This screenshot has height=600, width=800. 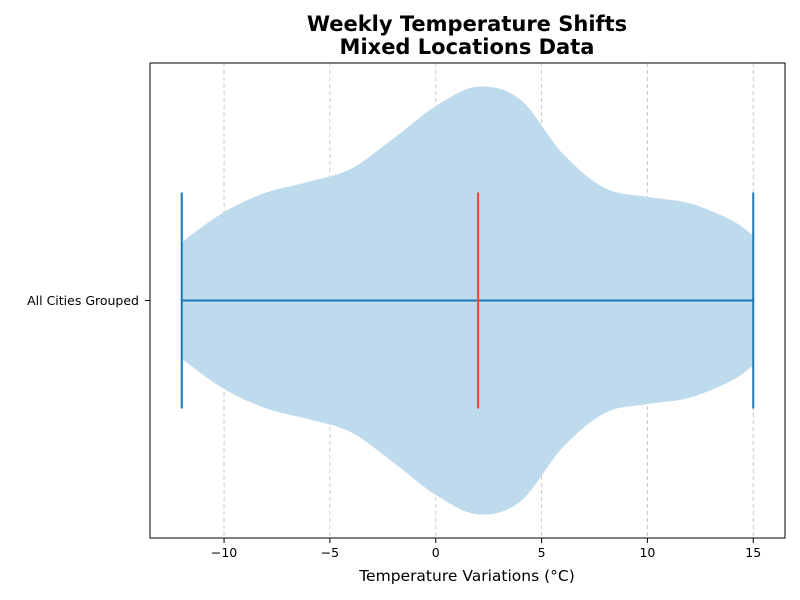 I want to click on x-tick-label-4: 10, so click(x=647, y=552).